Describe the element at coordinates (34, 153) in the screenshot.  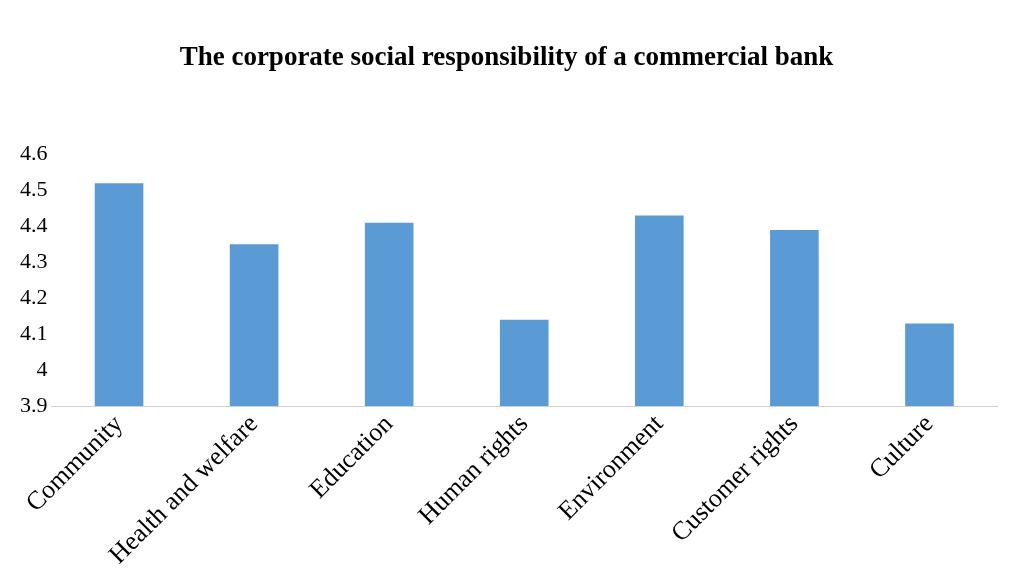
I see `y-tick-label: 4.6` at that location.